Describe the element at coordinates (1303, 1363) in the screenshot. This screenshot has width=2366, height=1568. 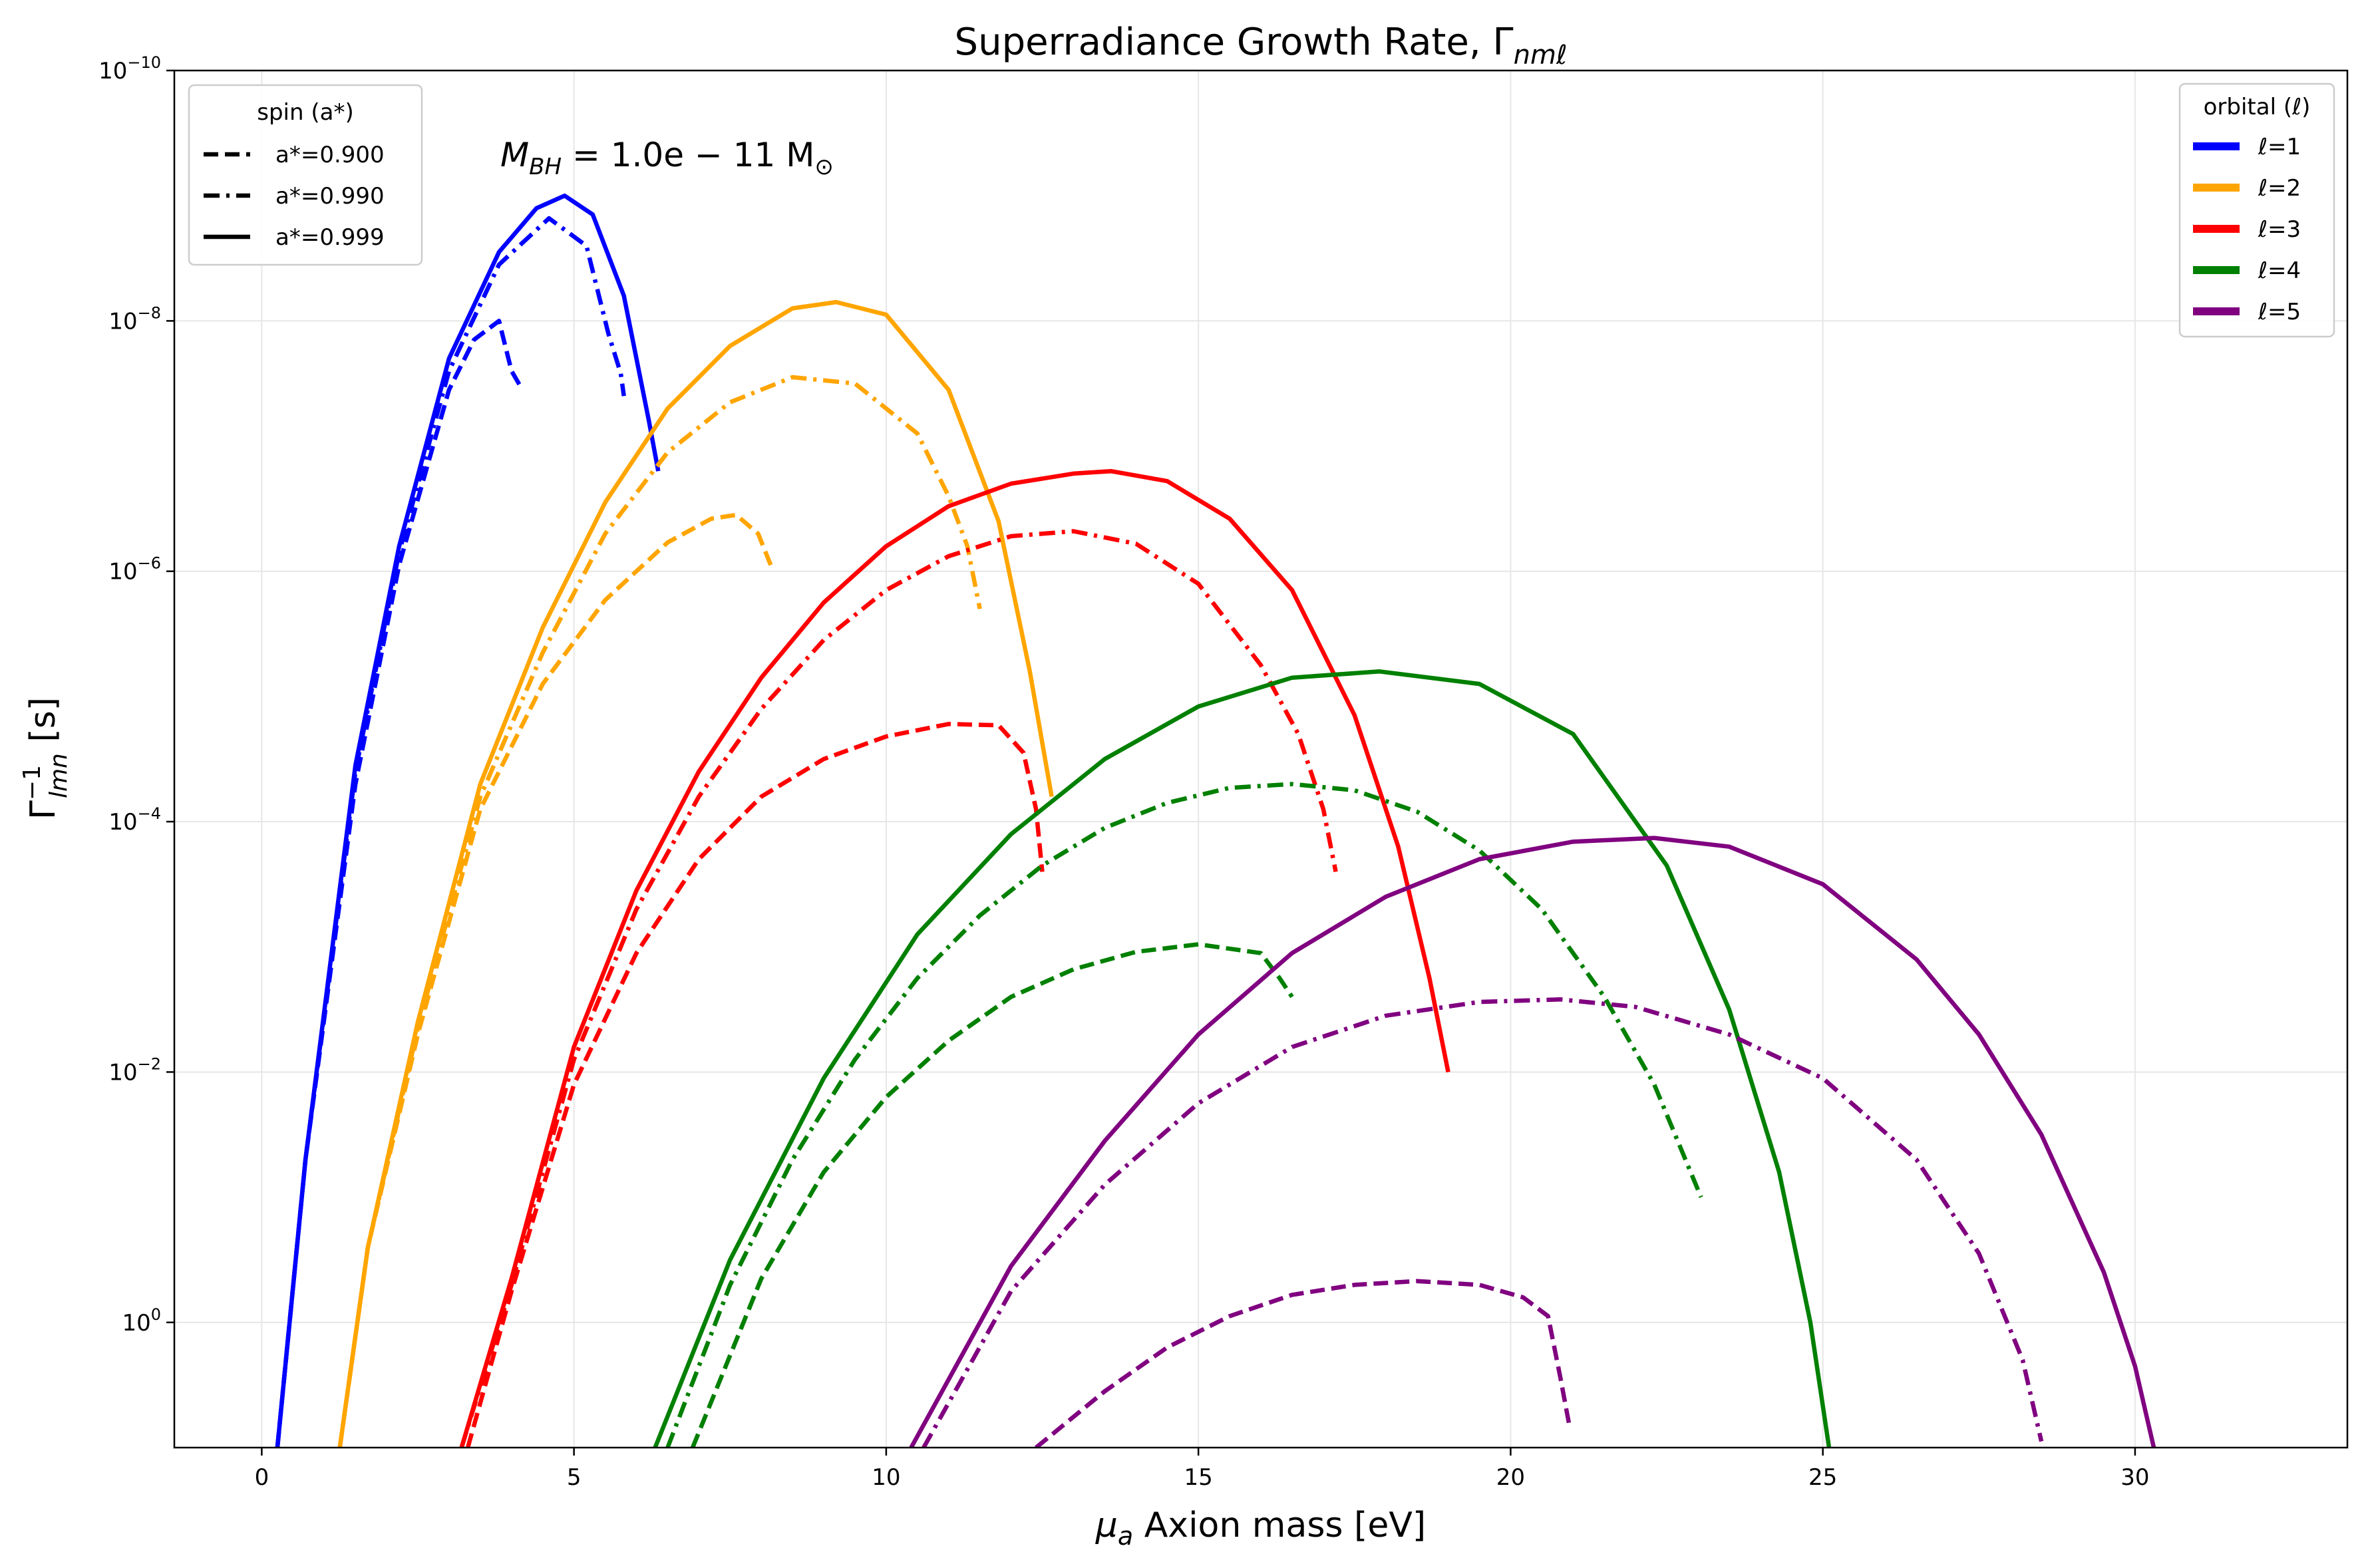
I see `series-line-l5-spin-dashed` at that location.